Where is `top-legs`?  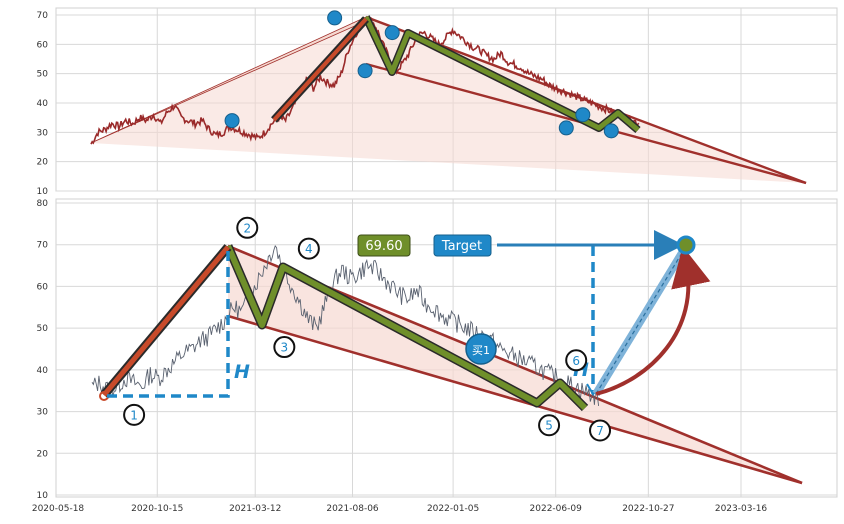
top-legs is located at coordinates (456, 74).